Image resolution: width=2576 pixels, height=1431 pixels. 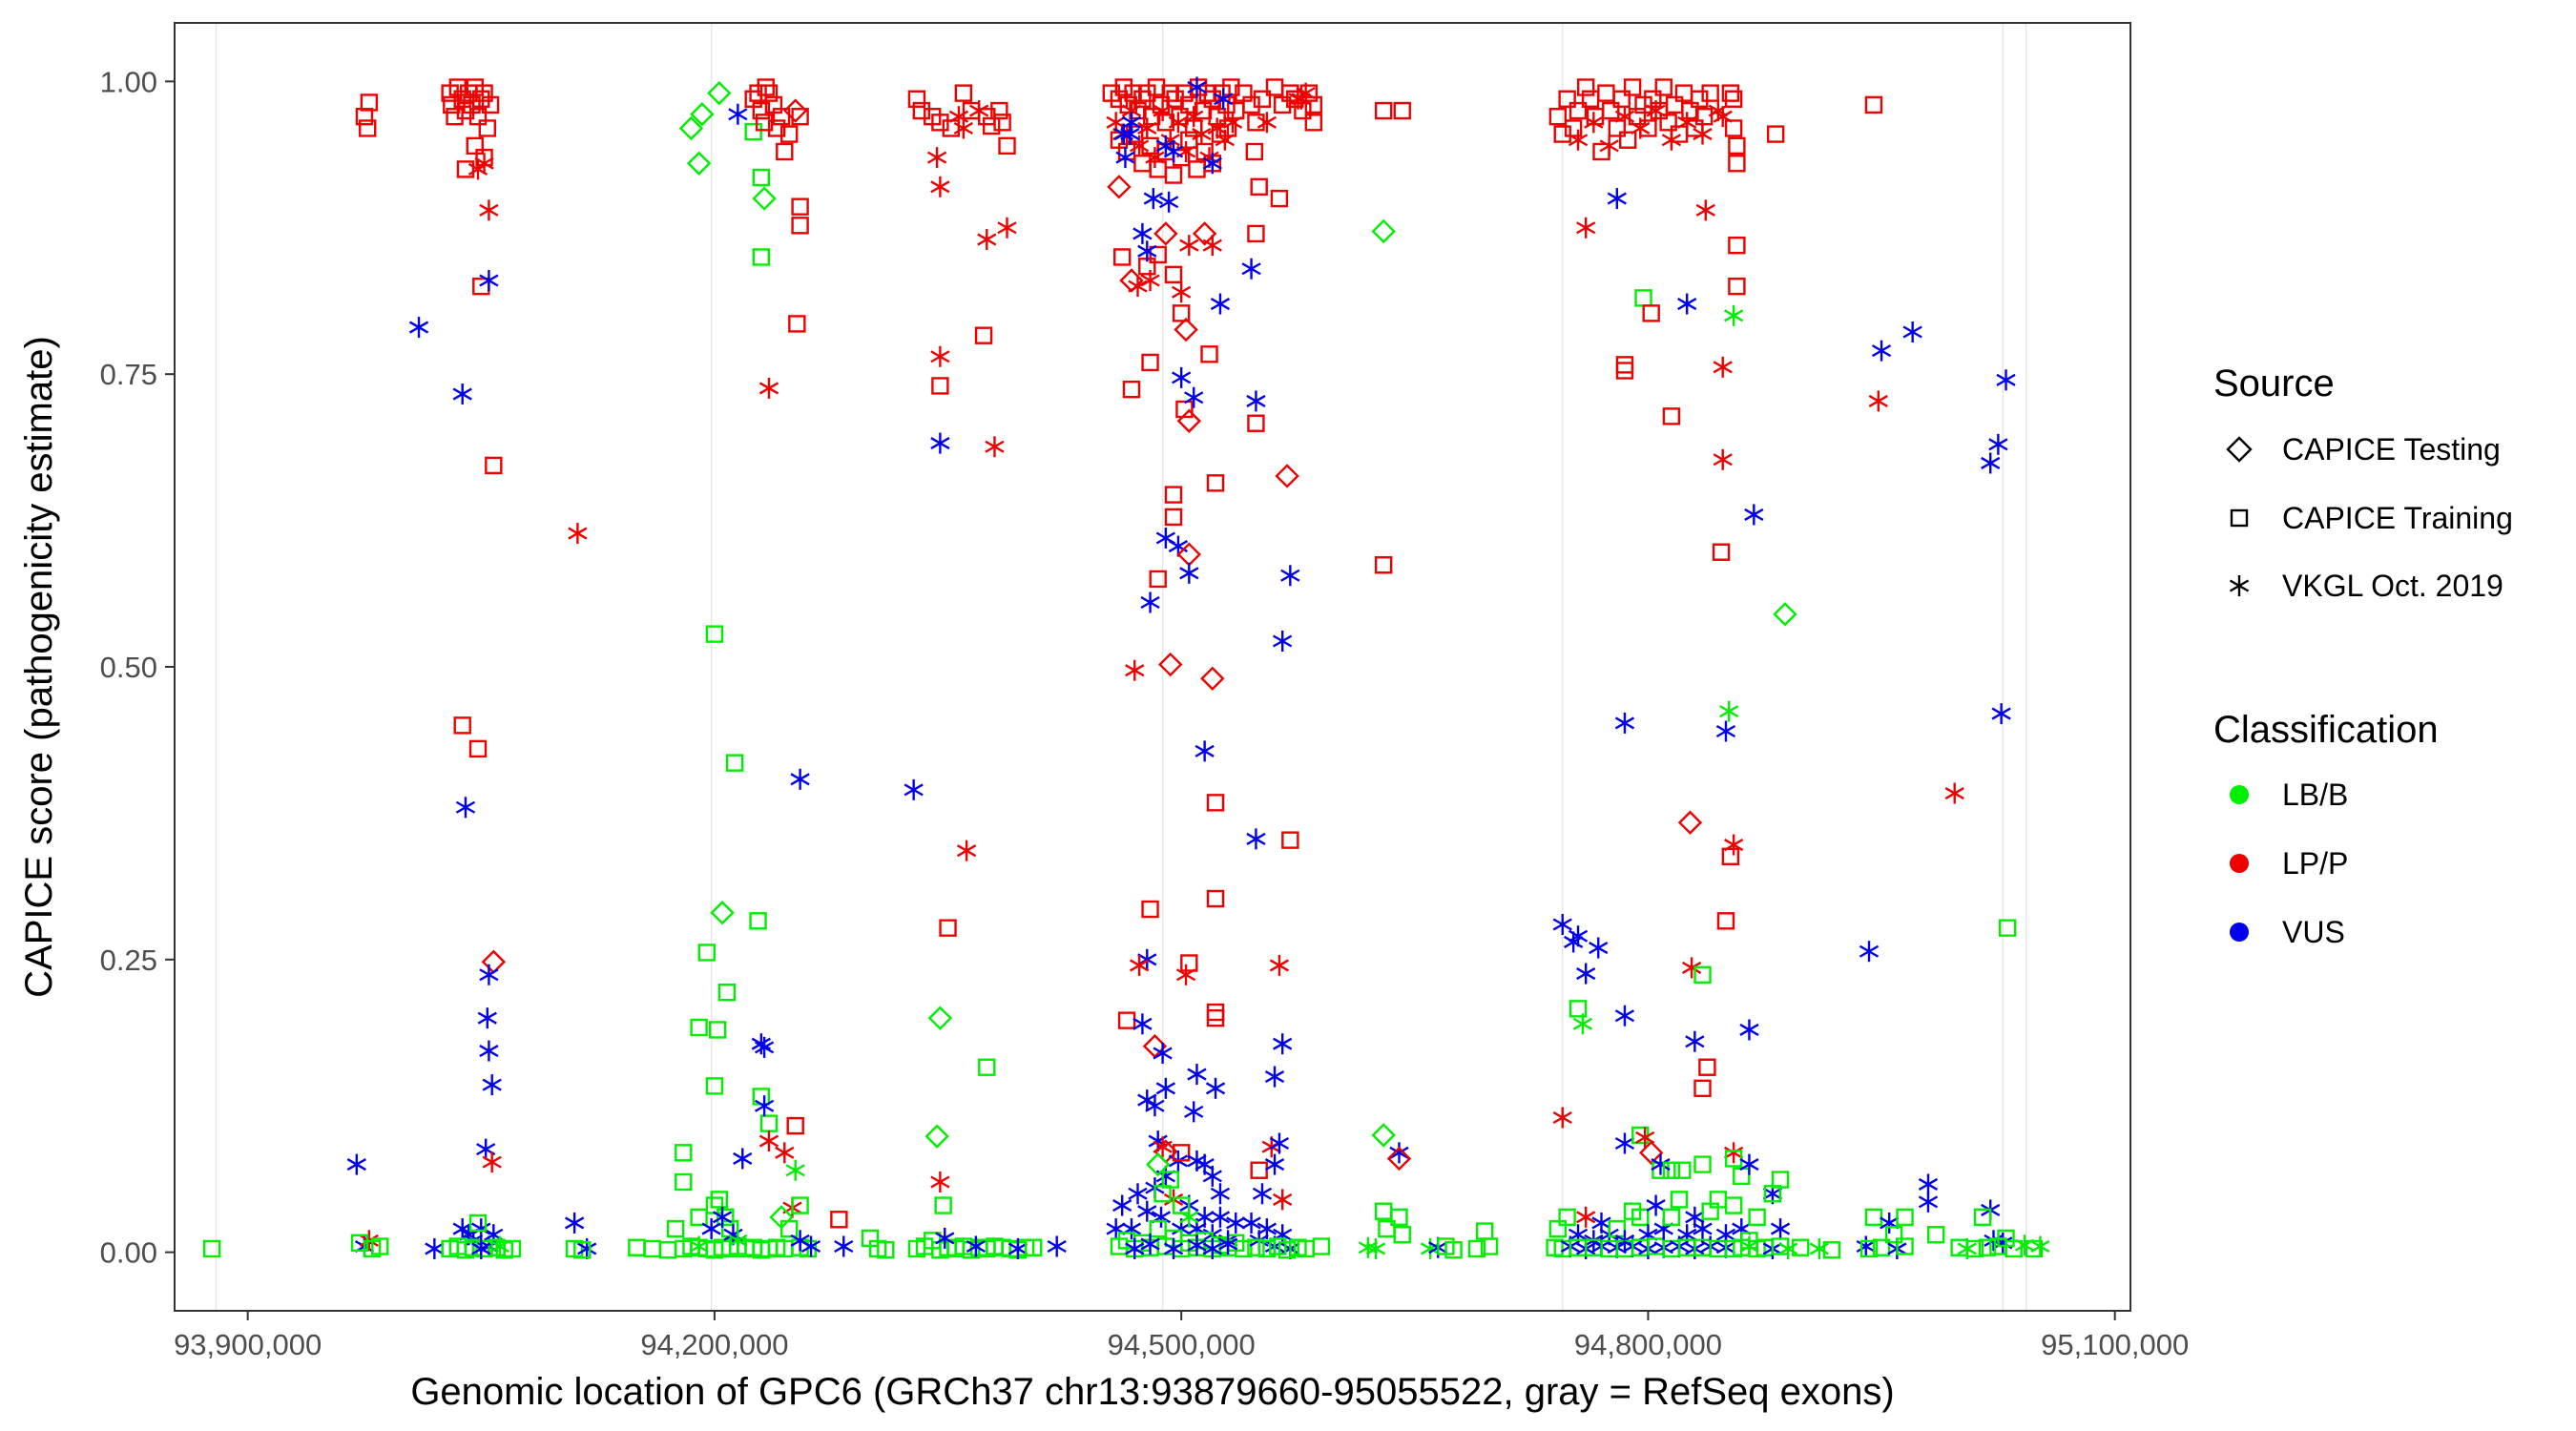 I want to click on x-tick-label: 94,500,000, so click(x=1182, y=1344).